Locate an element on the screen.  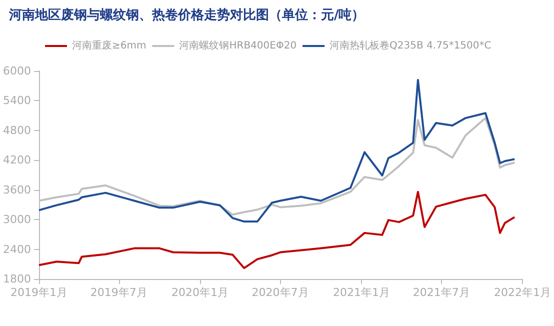
y-tick-label: 3000 is located at coordinates (16, 219).